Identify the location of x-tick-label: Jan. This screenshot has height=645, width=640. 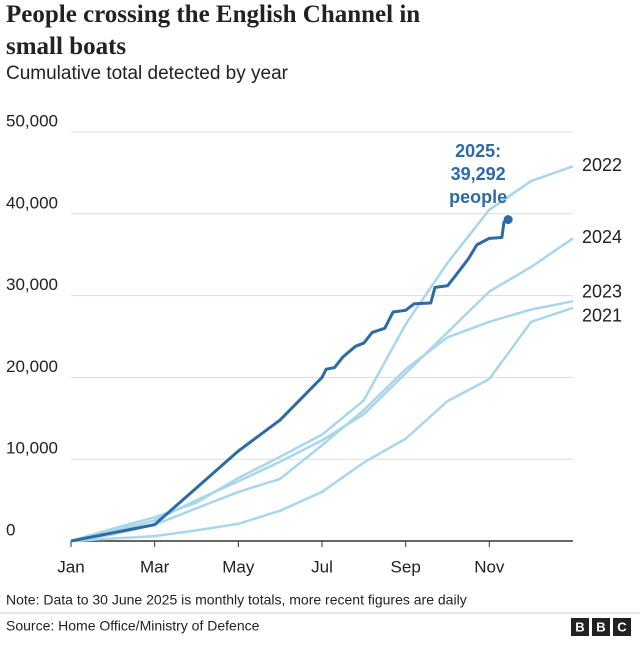
(70, 566).